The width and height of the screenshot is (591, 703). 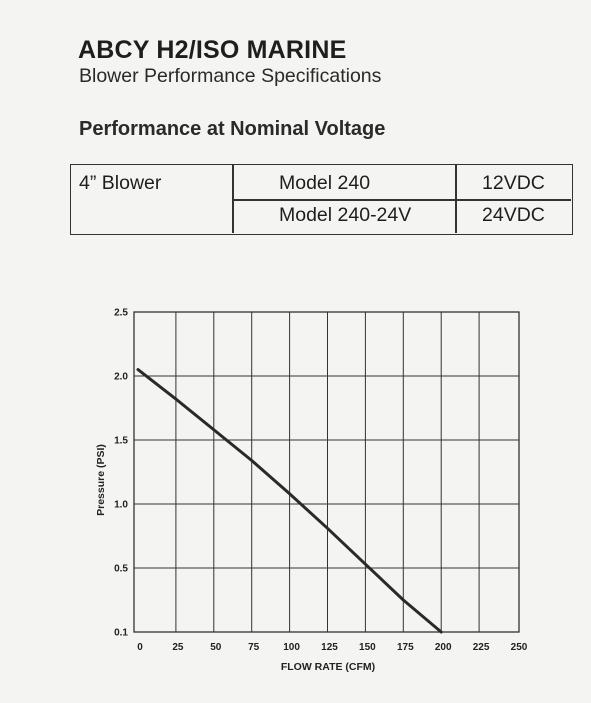 I want to click on y-tick-label: 2.0, so click(x=121, y=377).